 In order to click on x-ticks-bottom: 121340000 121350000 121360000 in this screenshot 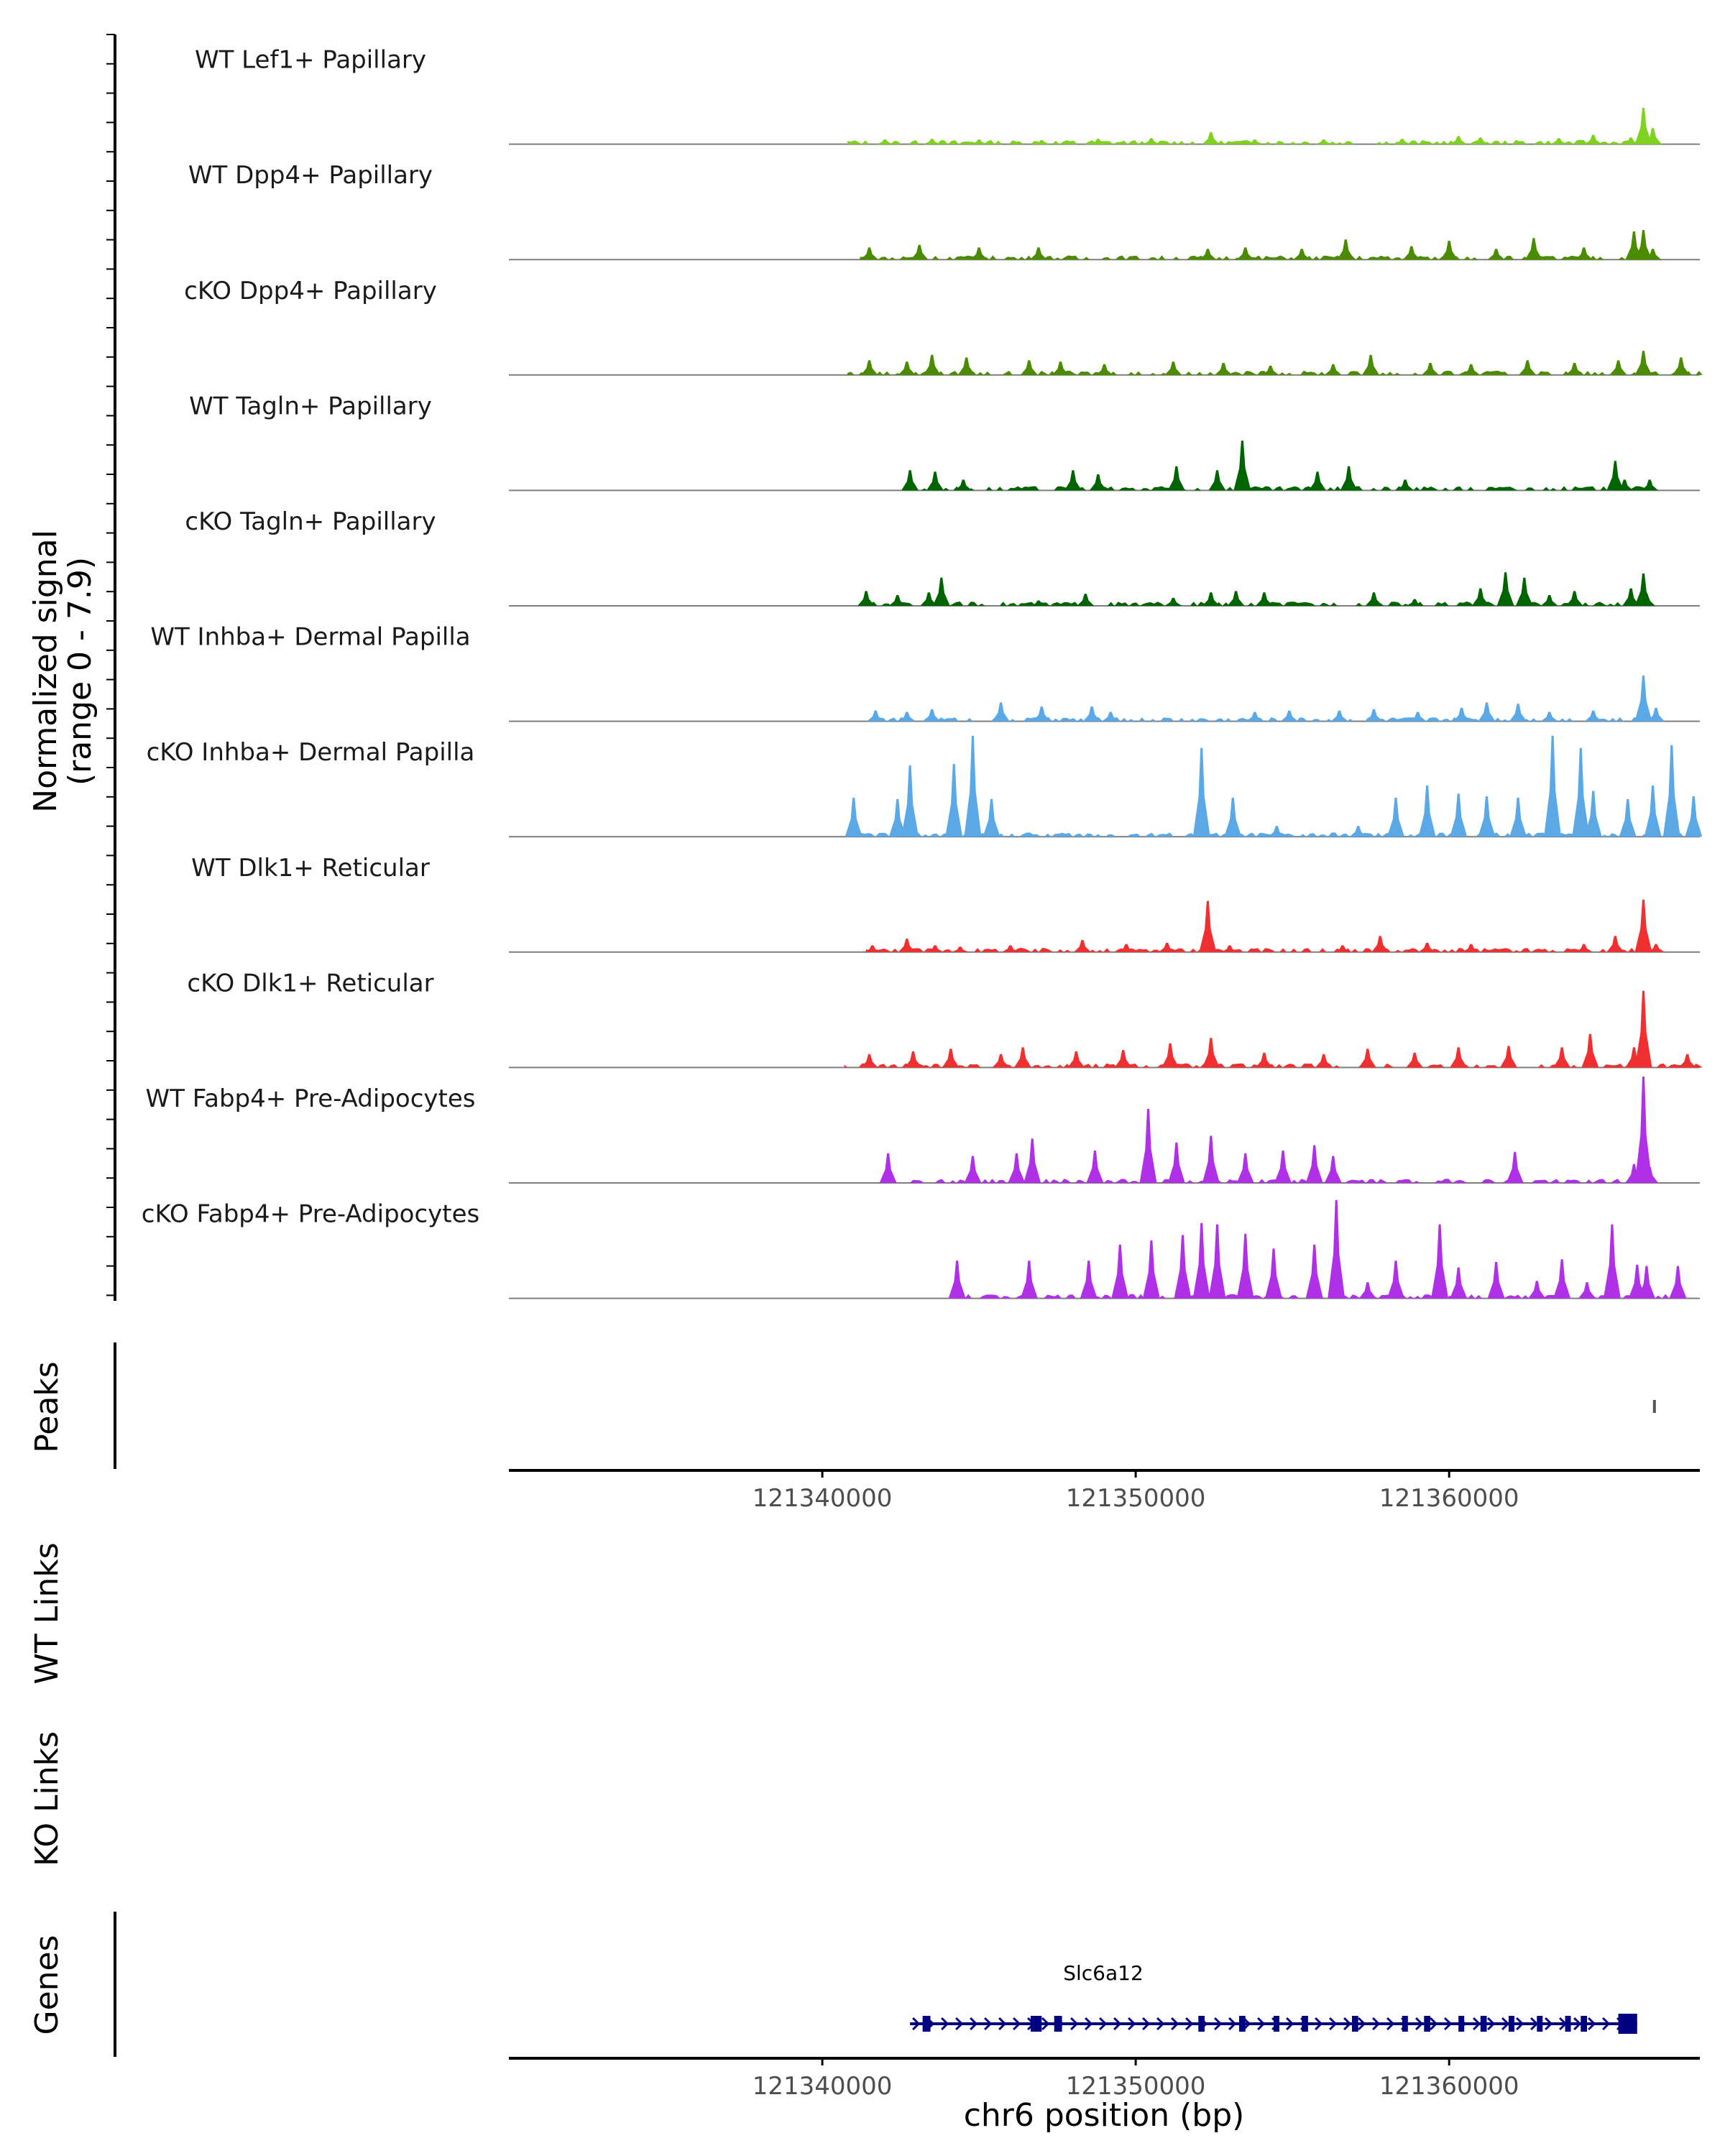, I will do `click(1136, 2079)`.